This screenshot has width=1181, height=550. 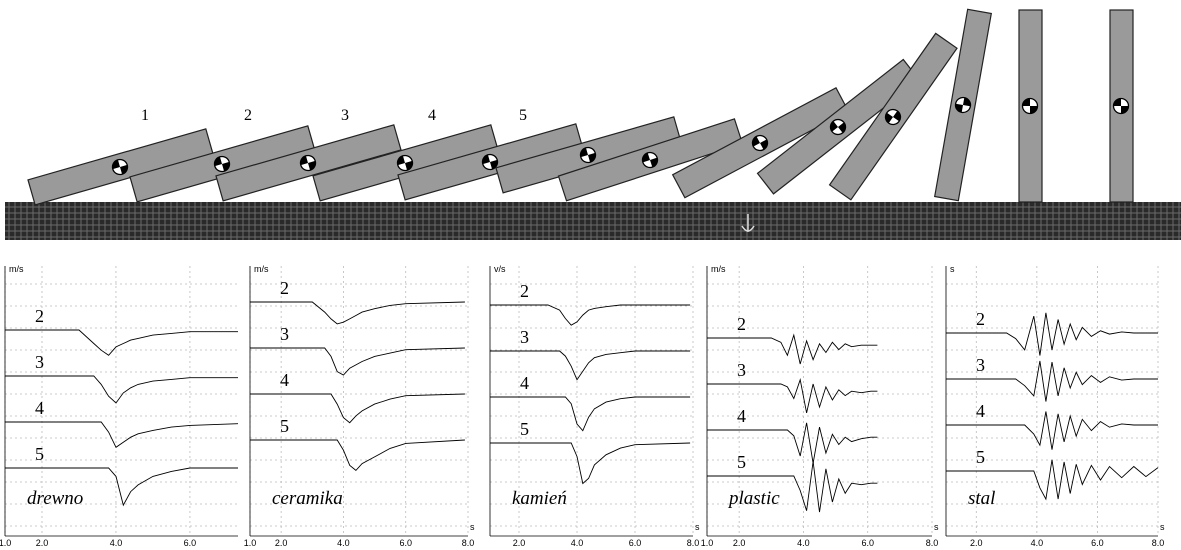 What do you see at coordinates (432, 115) in the screenshot?
I see `domino-label: 4` at bounding box center [432, 115].